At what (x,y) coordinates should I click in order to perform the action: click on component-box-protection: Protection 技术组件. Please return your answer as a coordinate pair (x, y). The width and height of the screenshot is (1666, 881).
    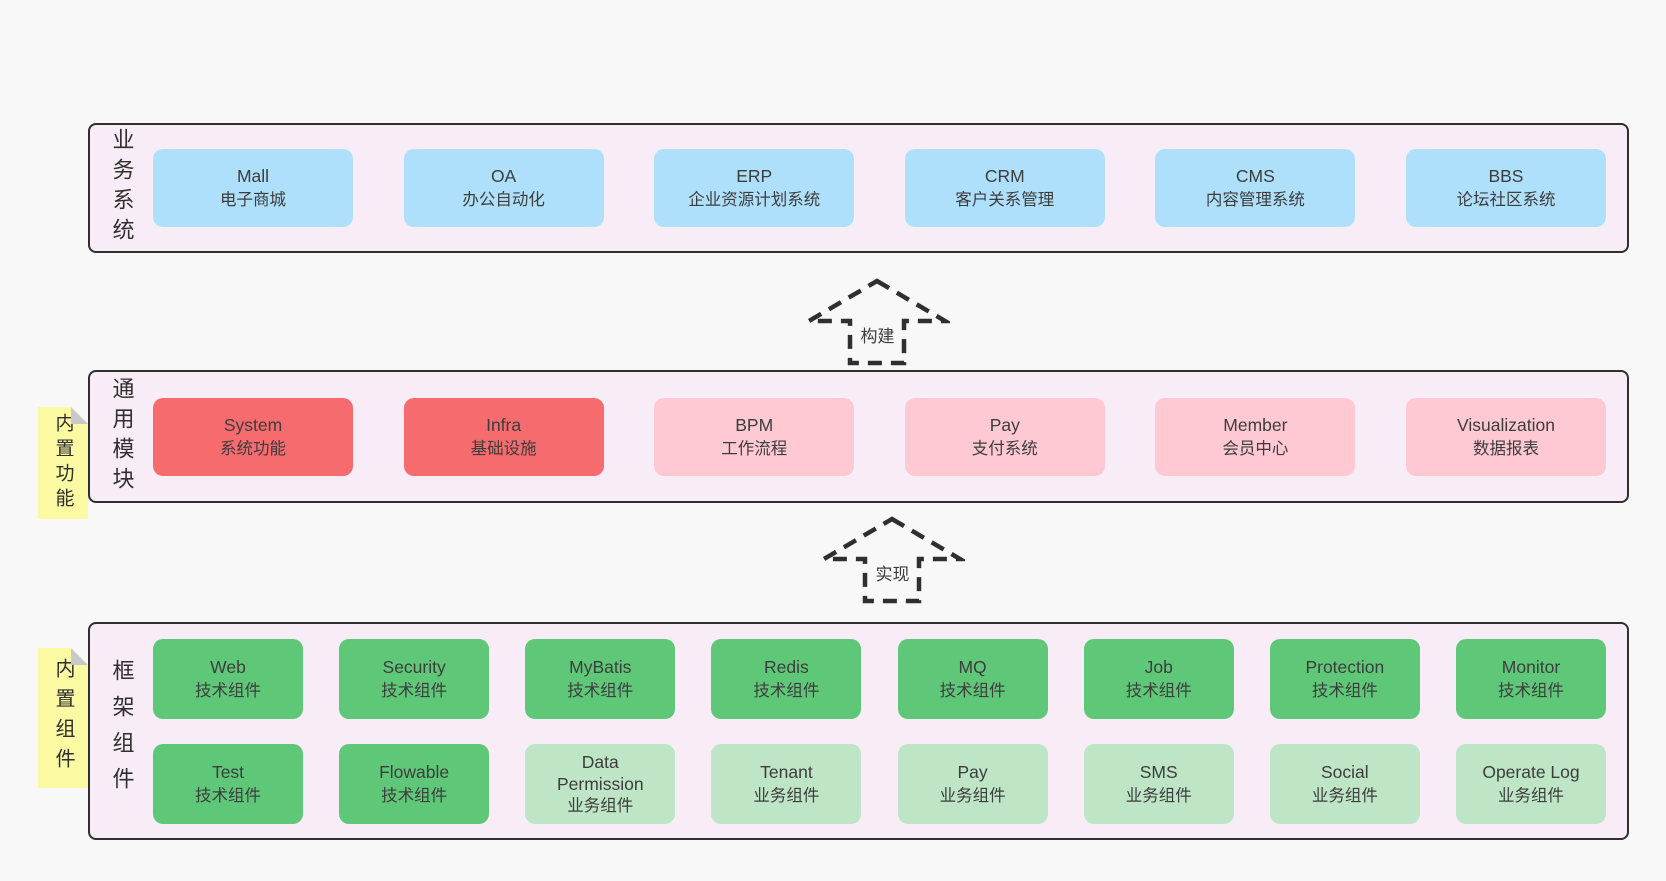
    Looking at the image, I should click on (1344, 678).